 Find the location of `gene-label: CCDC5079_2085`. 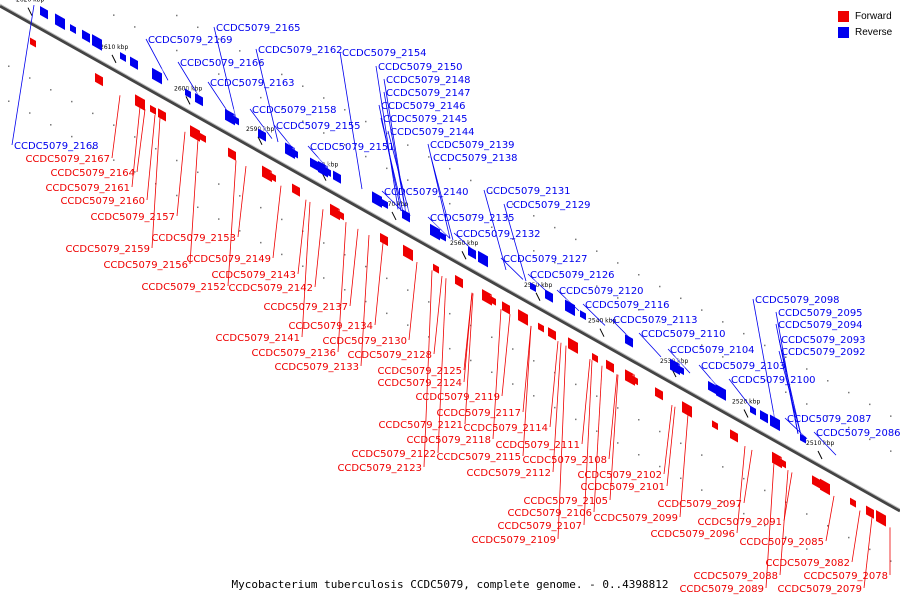

gene-label: CCDC5079_2085 is located at coordinates (781, 542).